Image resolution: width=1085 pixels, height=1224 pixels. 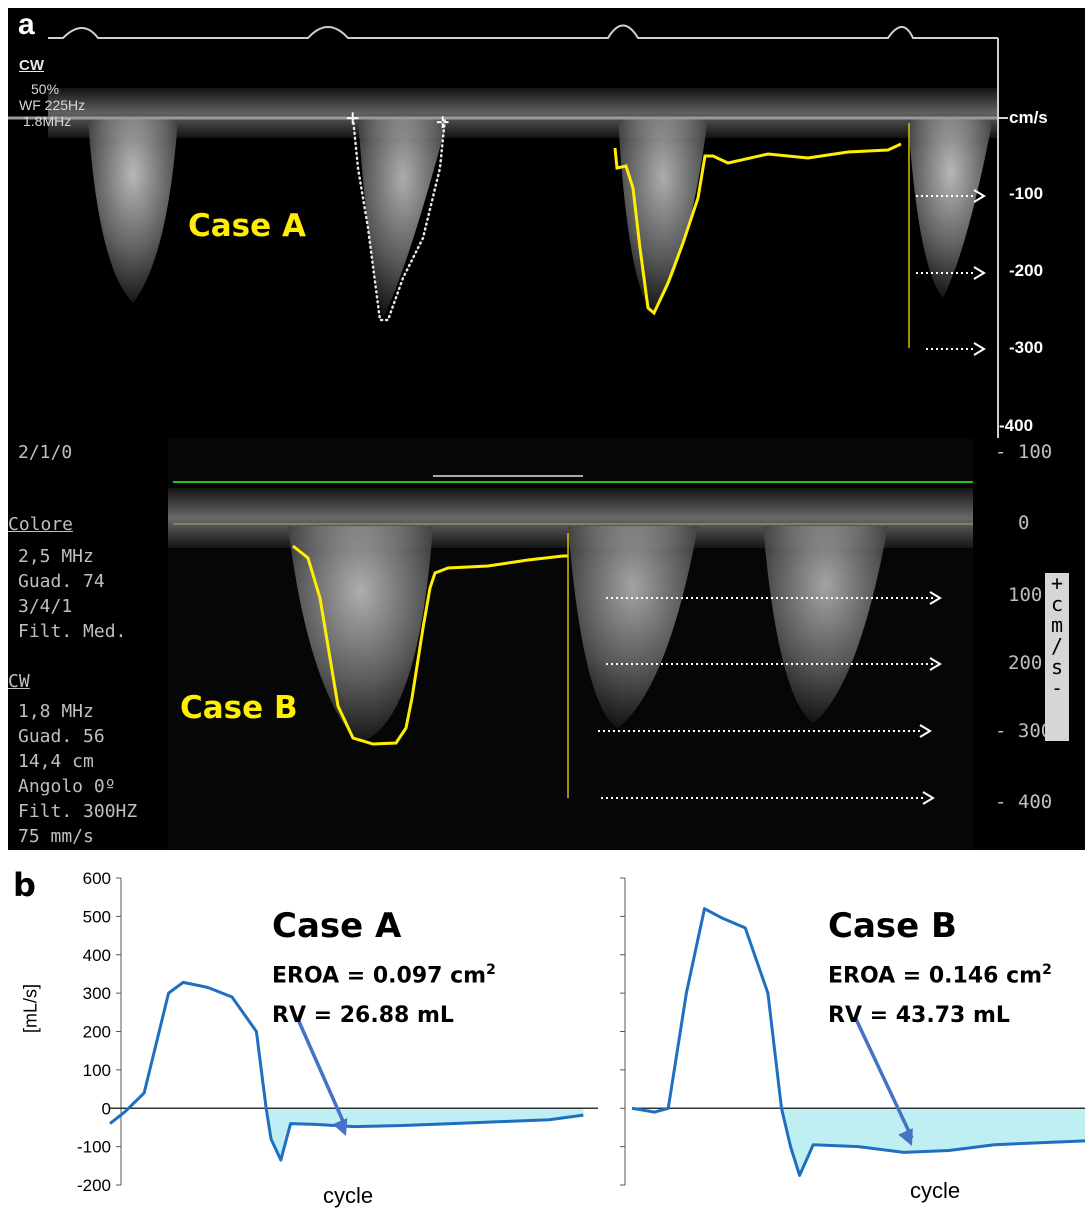 What do you see at coordinates (45, 606) in the screenshot?
I see `setting-line: 3/4/1` at bounding box center [45, 606].